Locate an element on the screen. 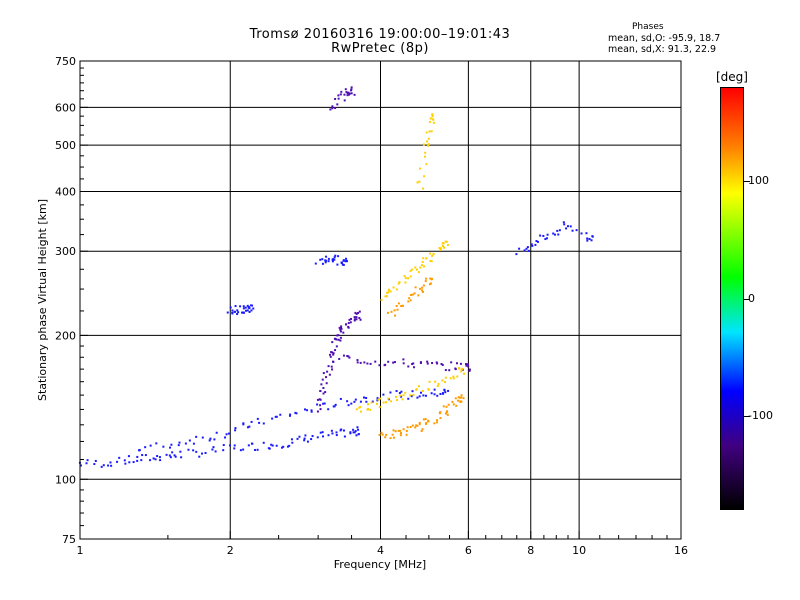 The height and width of the screenshot is (600, 800). y-tick-label: 200 is located at coordinates (65, 335).